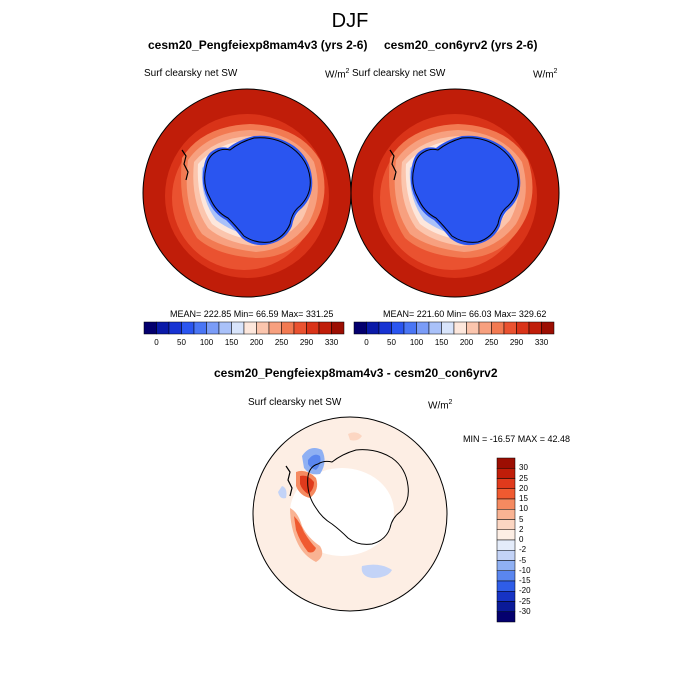  Describe the element at coordinates (289, 481) in the screenshot. I see `panel-3-peninsula-outline` at that location.